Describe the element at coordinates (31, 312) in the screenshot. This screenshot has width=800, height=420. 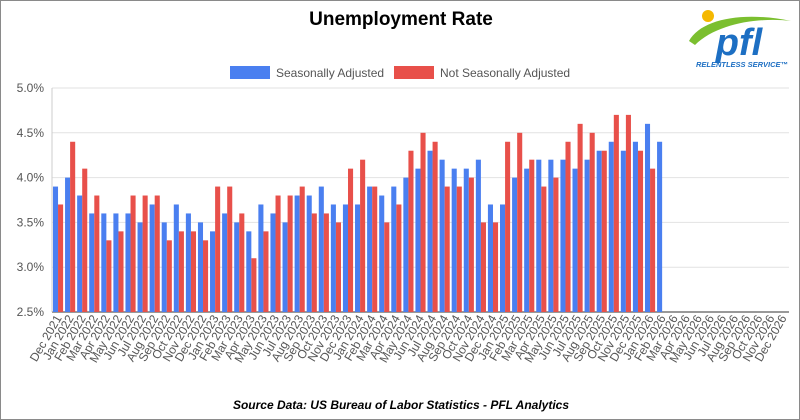
I see `y-tick-label: 2.5%` at that location.